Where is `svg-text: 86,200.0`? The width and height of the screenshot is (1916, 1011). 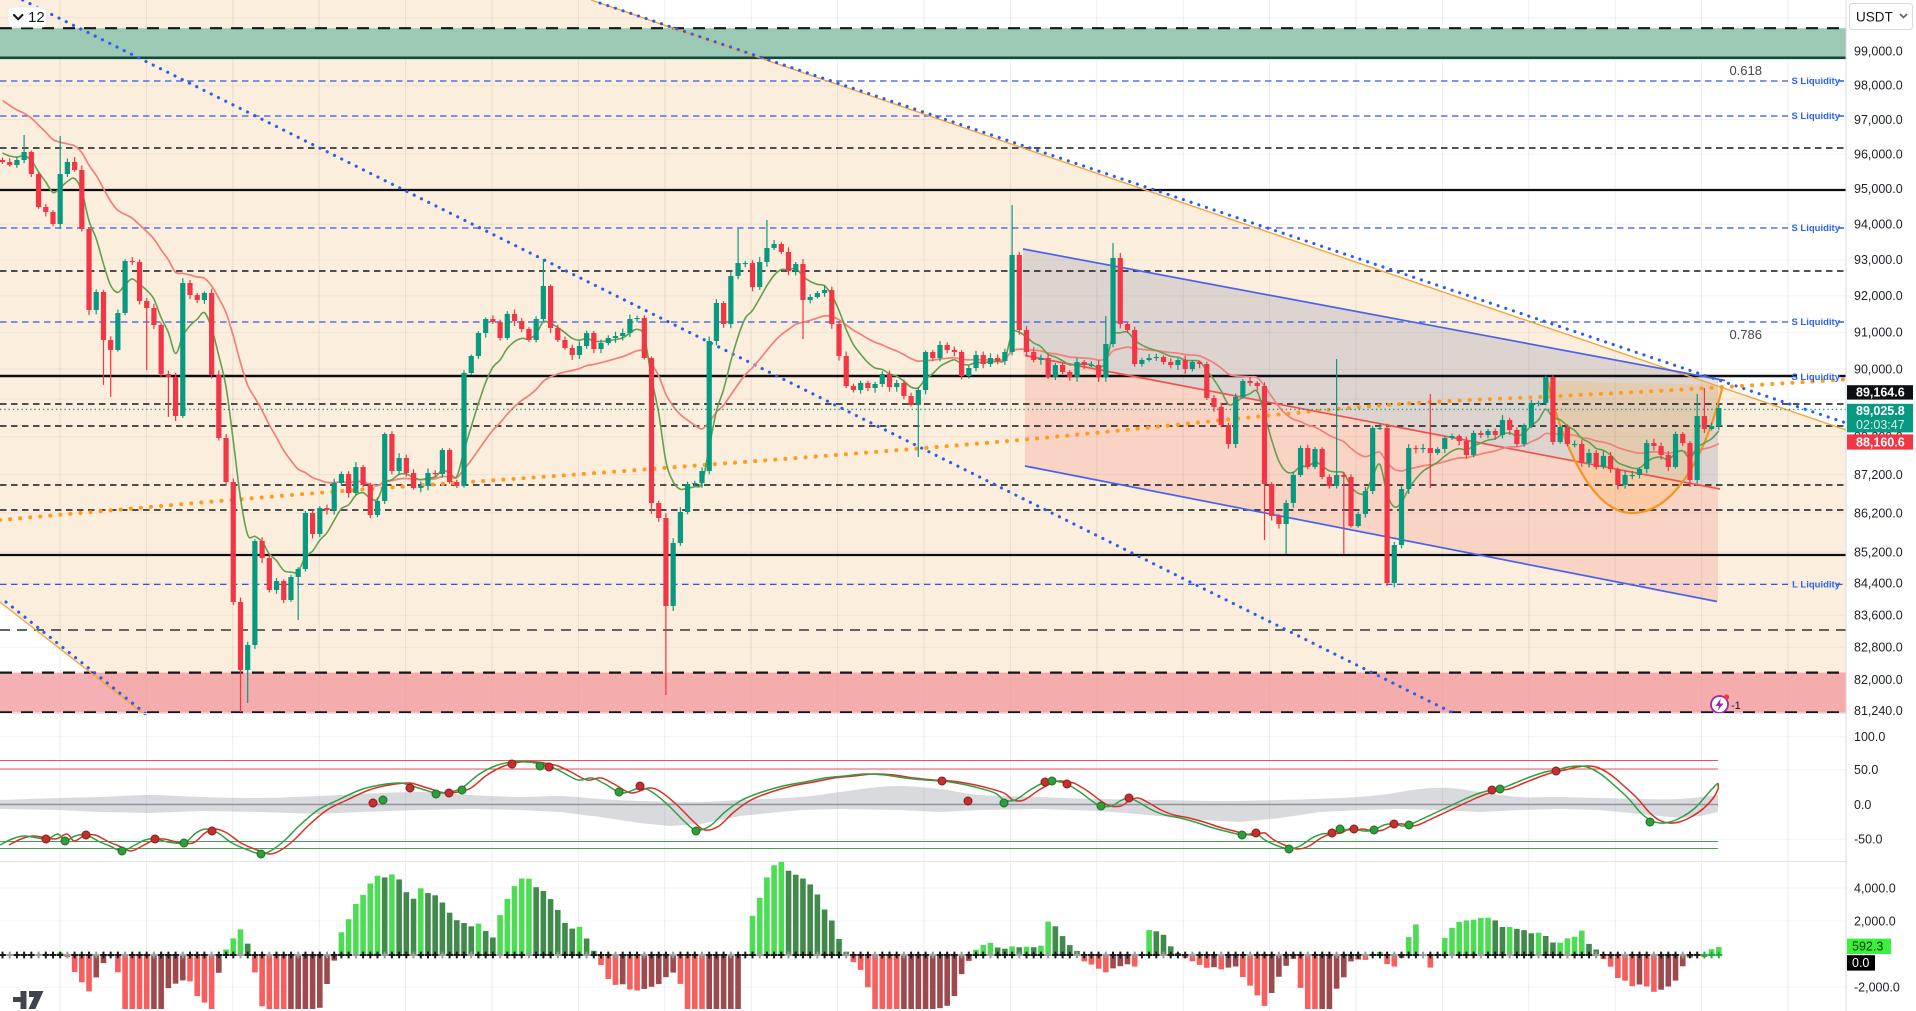
svg-text: 86,200.0 is located at coordinates (1878, 513).